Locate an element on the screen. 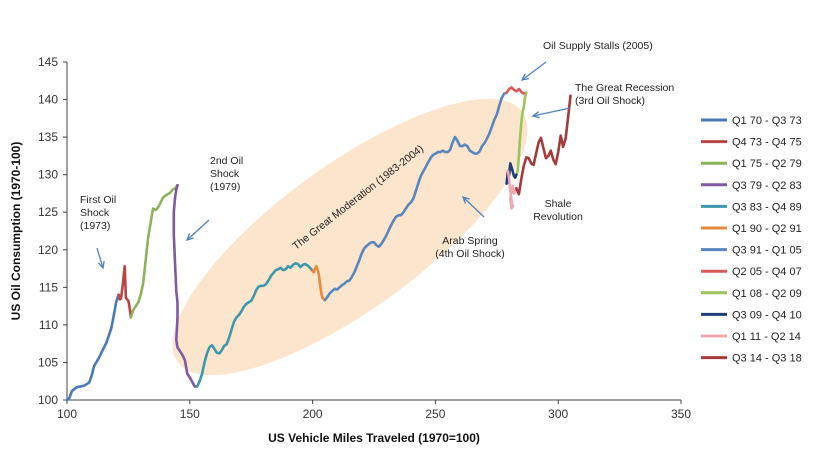 The width and height of the screenshot is (820, 455). legend-label: Q1 90 - Q2 91 is located at coordinates (767, 229).